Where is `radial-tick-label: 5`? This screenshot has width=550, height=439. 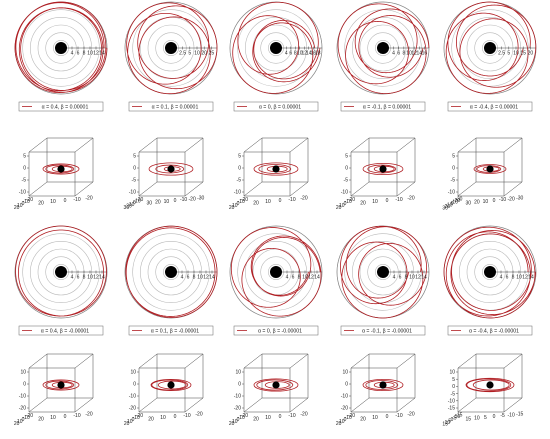
radial-tick-label: 5 is located at coordinates (508, 54).